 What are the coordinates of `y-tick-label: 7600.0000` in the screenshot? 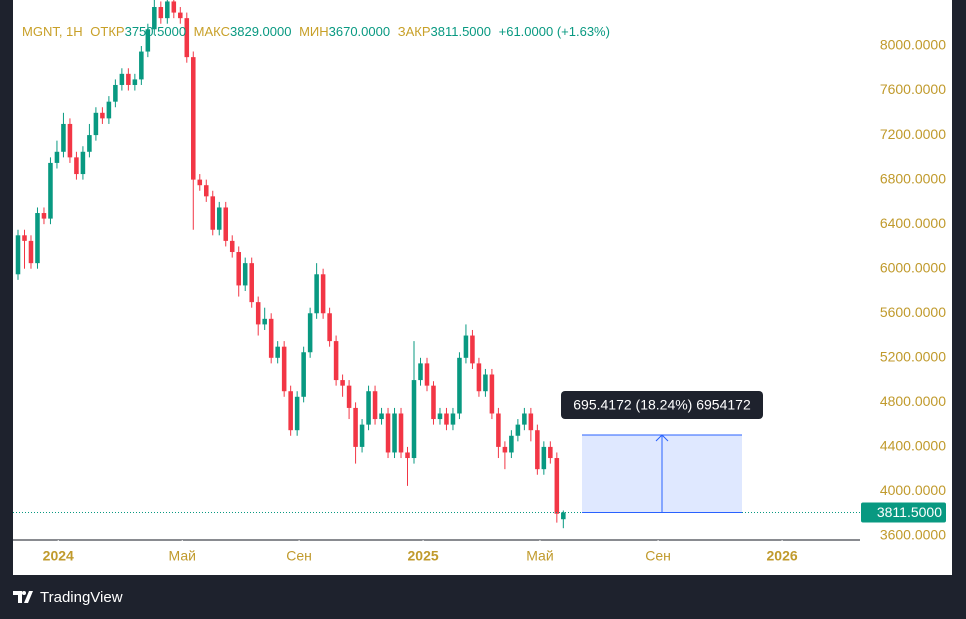 It's located at (913, 89).